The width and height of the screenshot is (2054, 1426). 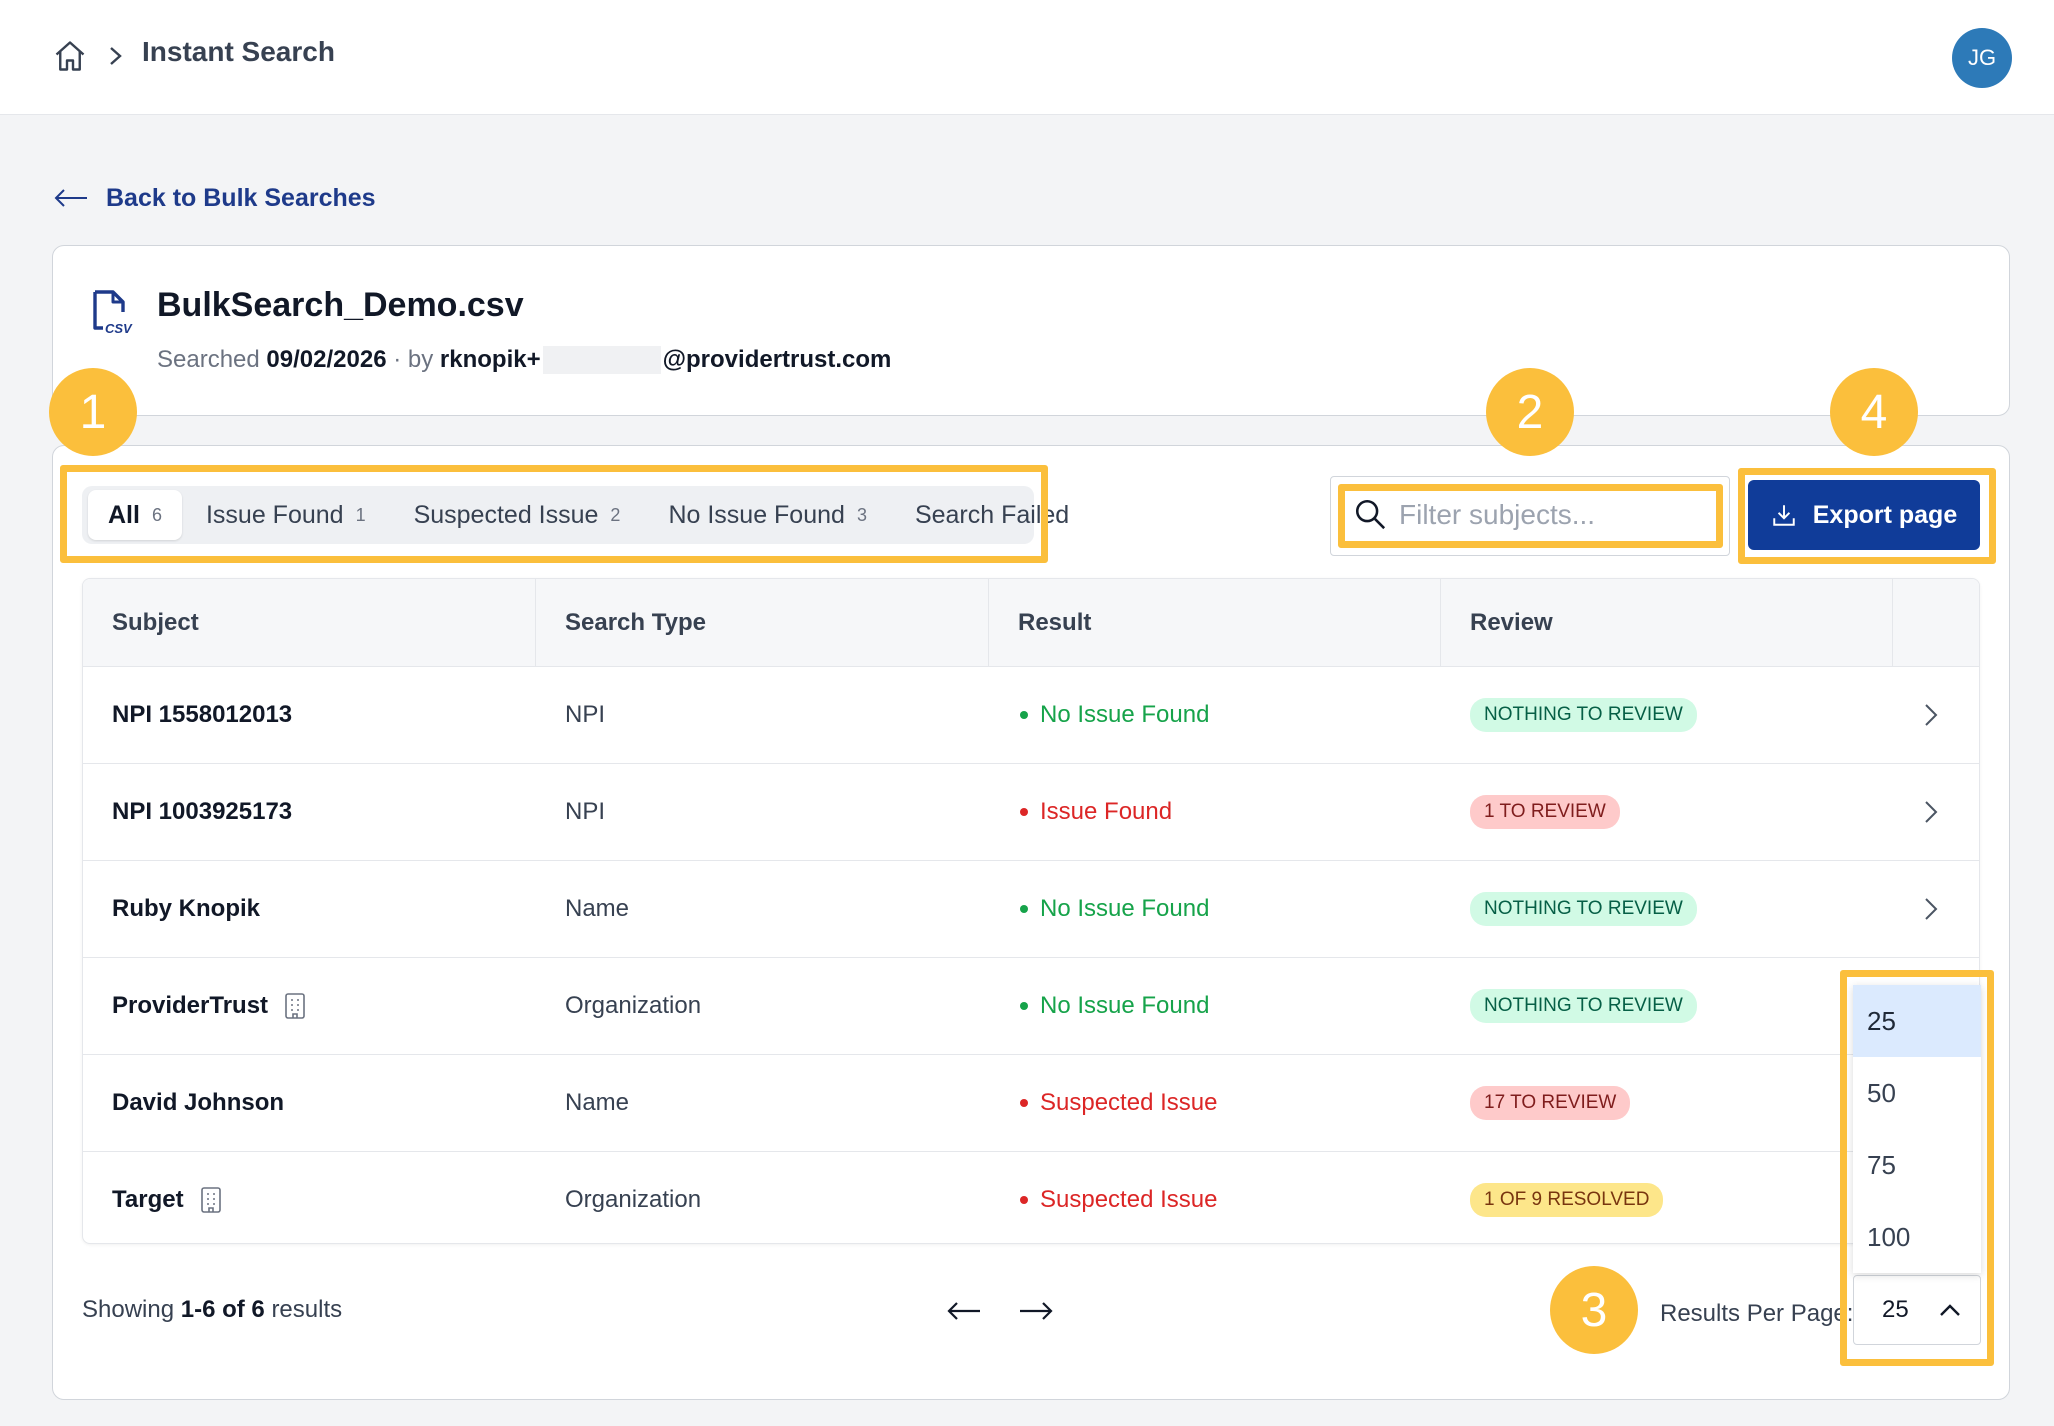 I want to click on review-badge: 1 OF 9 RESOLVED, so click(x=1567, y=1200).